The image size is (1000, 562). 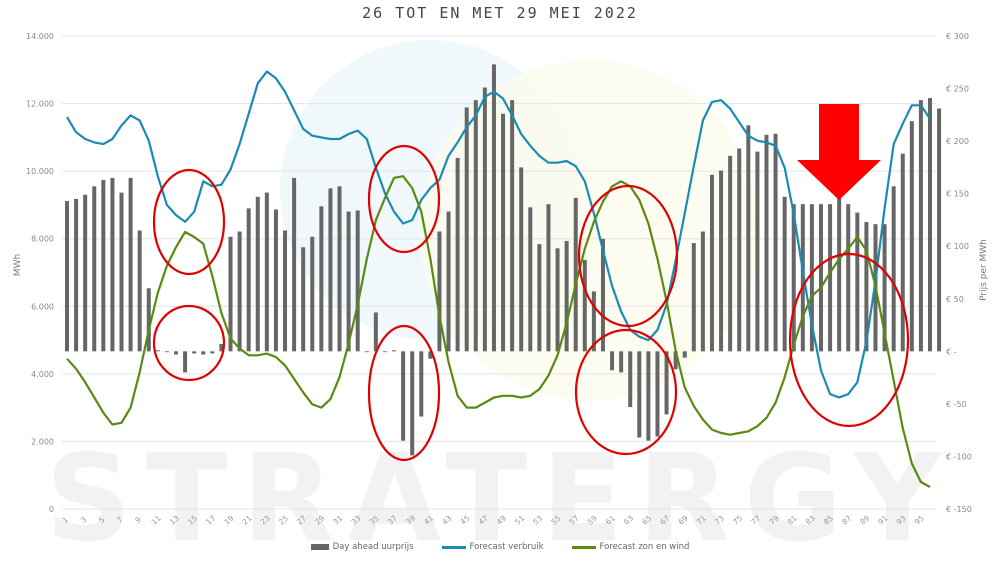 What do you see at coordinates (319, 547) in the screenshot?
I see `legend-swatch-bar` at bounding box center [319, 547].